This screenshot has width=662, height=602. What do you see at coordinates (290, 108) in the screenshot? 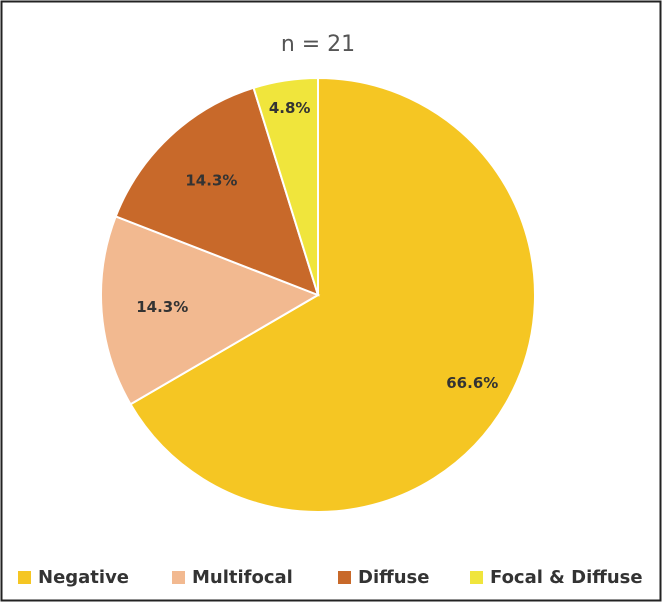
I see `data-label: 4.8%` at bounding box center [290, 108].